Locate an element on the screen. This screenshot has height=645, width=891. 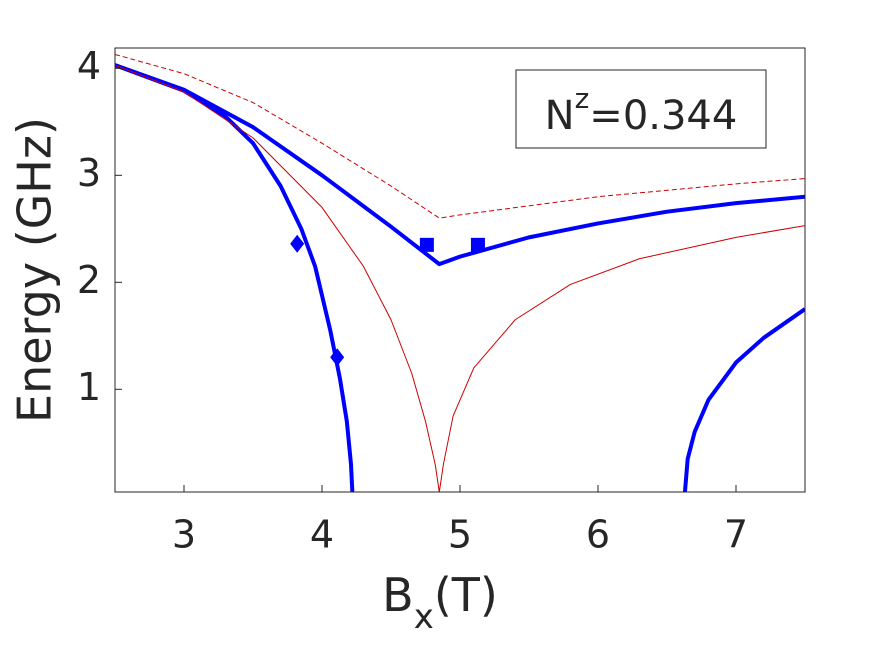
y-tick-label: 1 is located at coordinates (89, 387).